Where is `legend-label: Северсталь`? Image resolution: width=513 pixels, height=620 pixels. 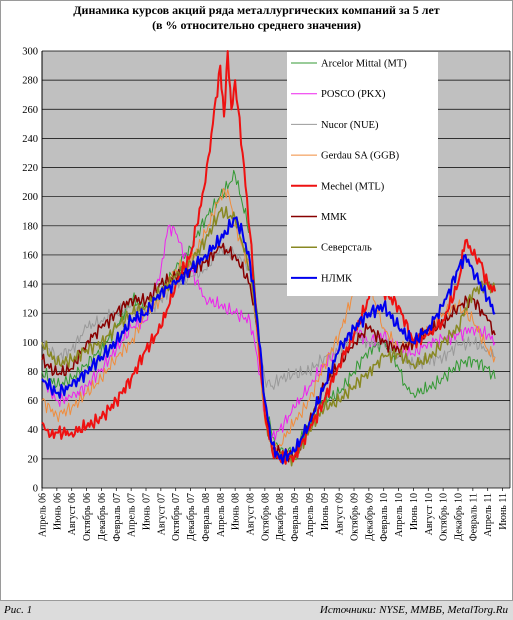 legend-label: Северсталь is located at coordinates (346, 248).